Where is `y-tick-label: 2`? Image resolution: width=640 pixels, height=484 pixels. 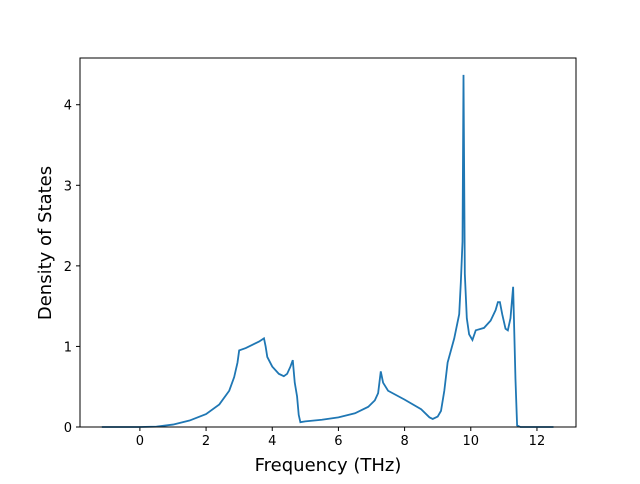
y-tick-label: 2 is located at coordinates (68, 267).